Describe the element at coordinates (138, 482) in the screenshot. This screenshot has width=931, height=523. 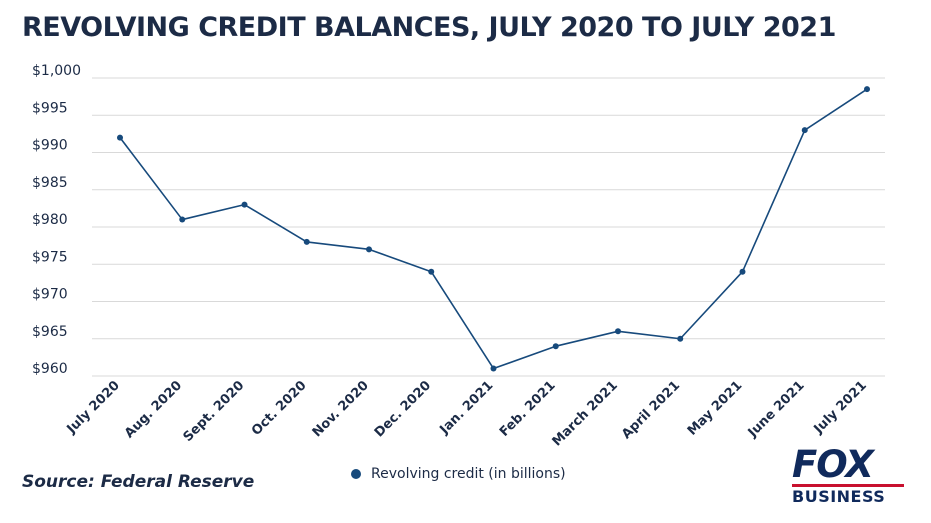
I see `source-note: Source: Federal Reserve` at that location.